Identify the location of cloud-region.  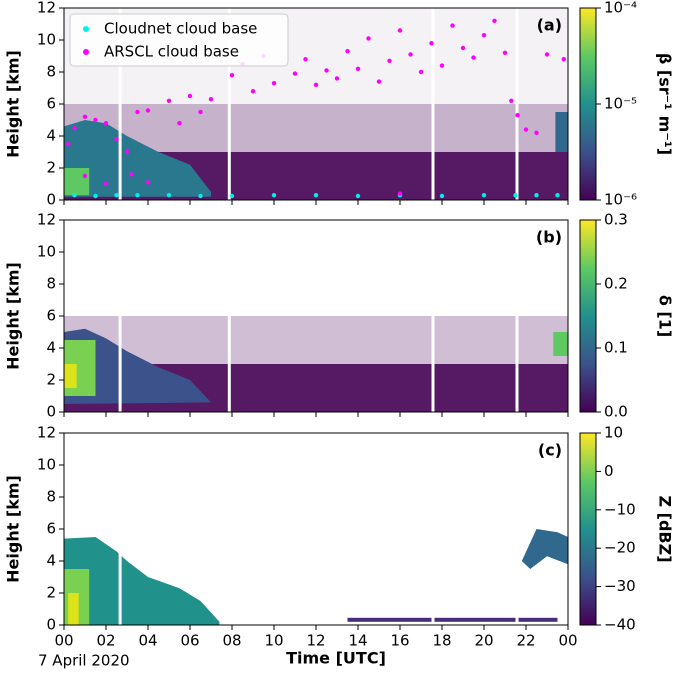
(137, 158).